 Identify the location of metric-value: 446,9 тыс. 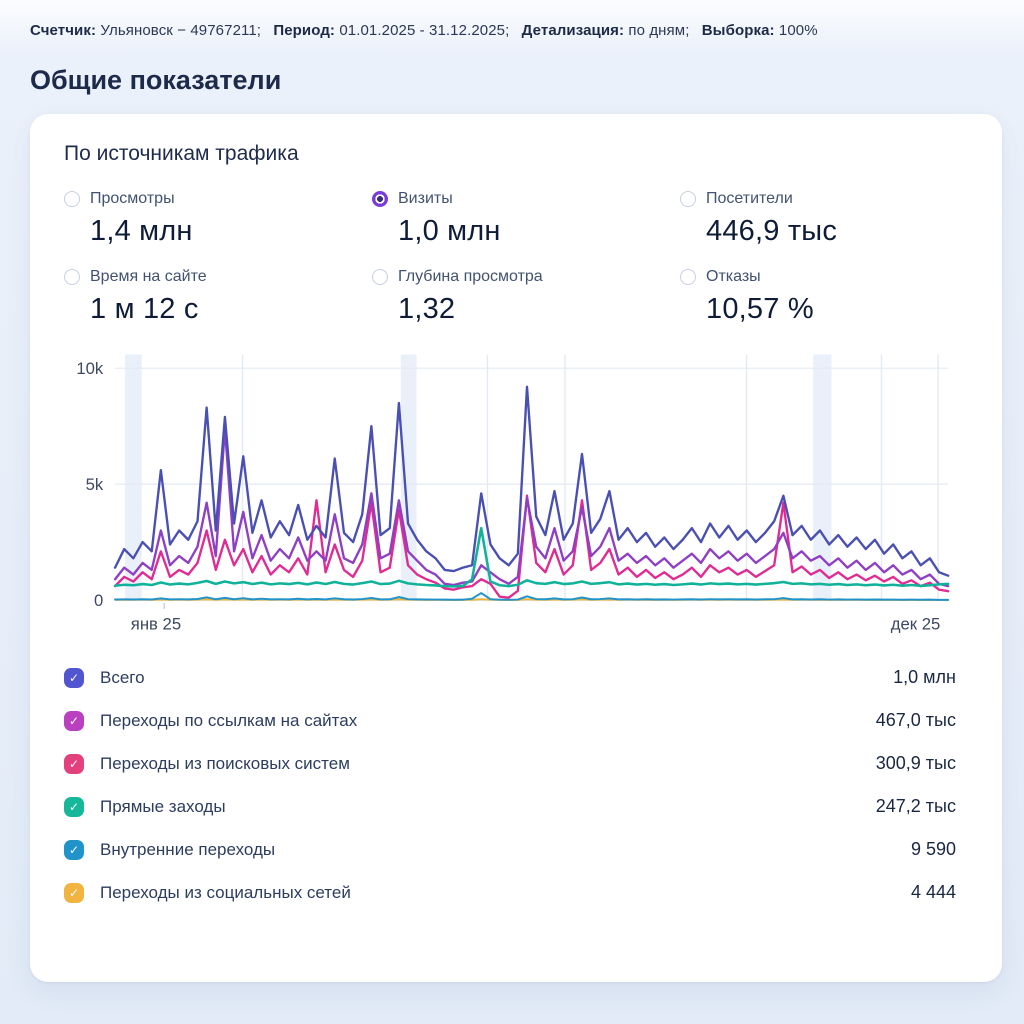
(772, 231).